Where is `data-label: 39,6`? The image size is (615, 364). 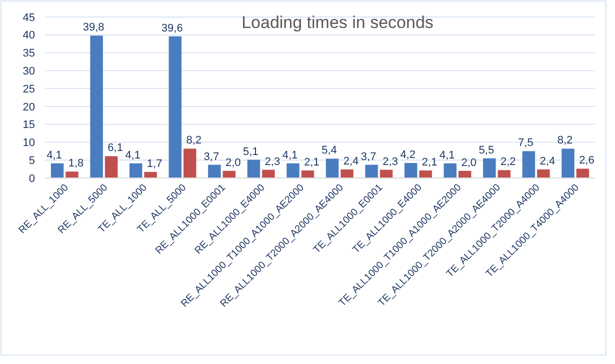
data-label: 39,6 is located at coordinates (172, 28).